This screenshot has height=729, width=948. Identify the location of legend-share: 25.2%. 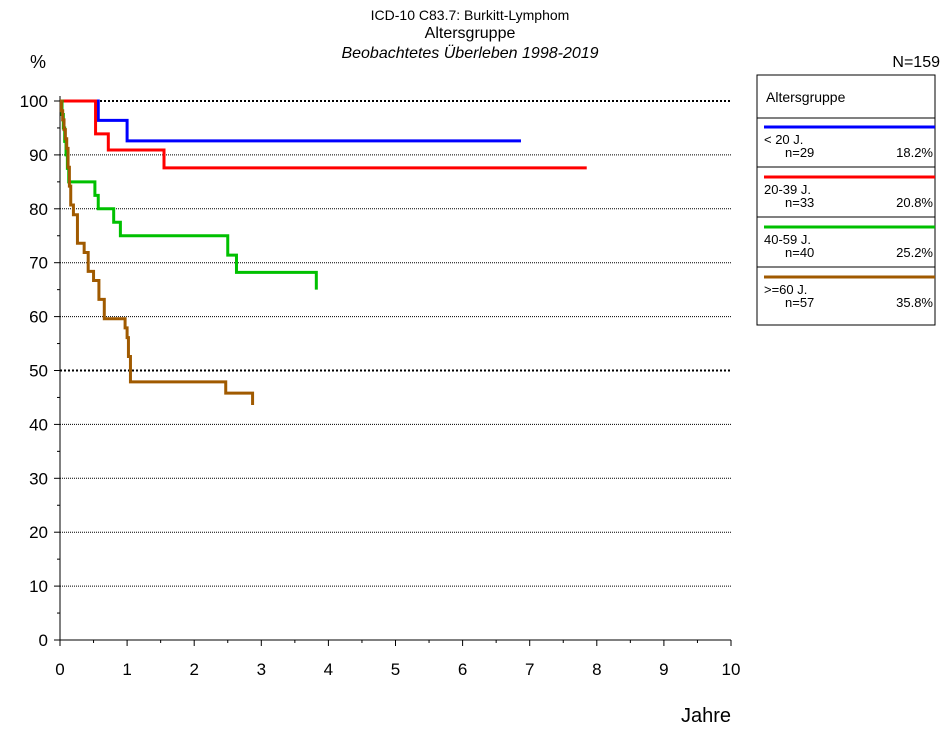
(914, 252).